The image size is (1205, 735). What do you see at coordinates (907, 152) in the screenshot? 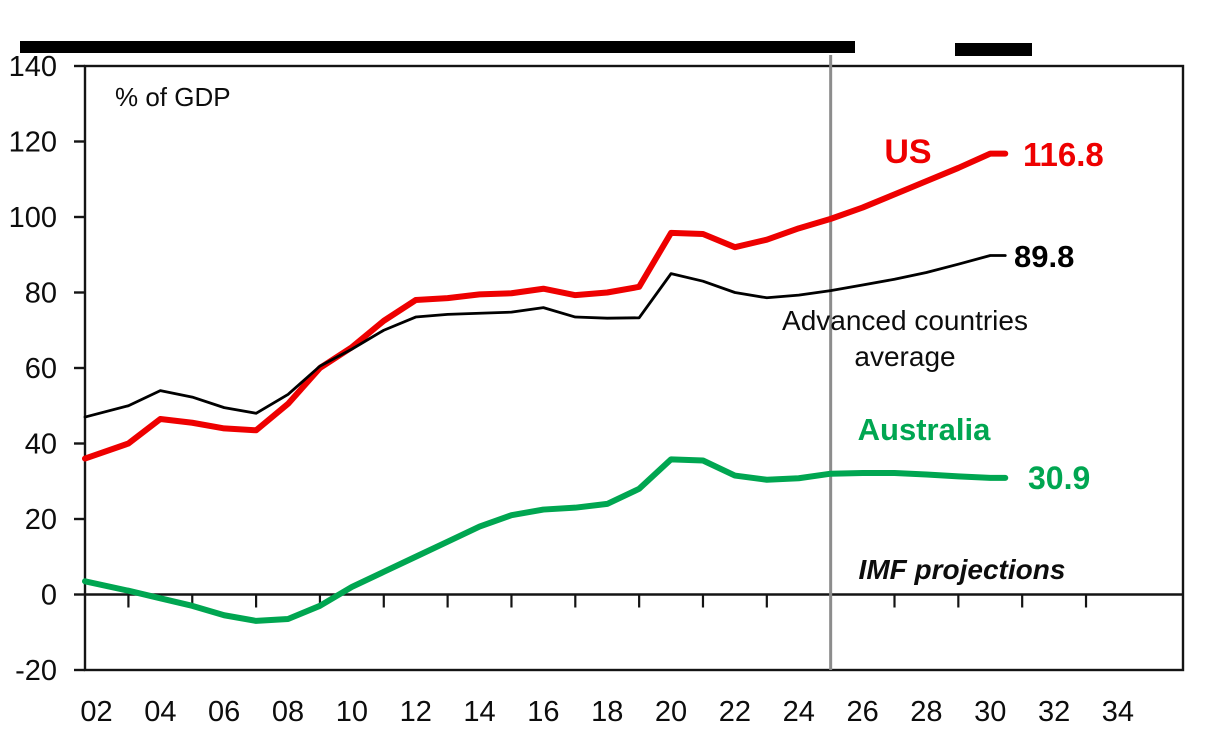
I see `us-series-label: US` at bounding box center [907, 152].